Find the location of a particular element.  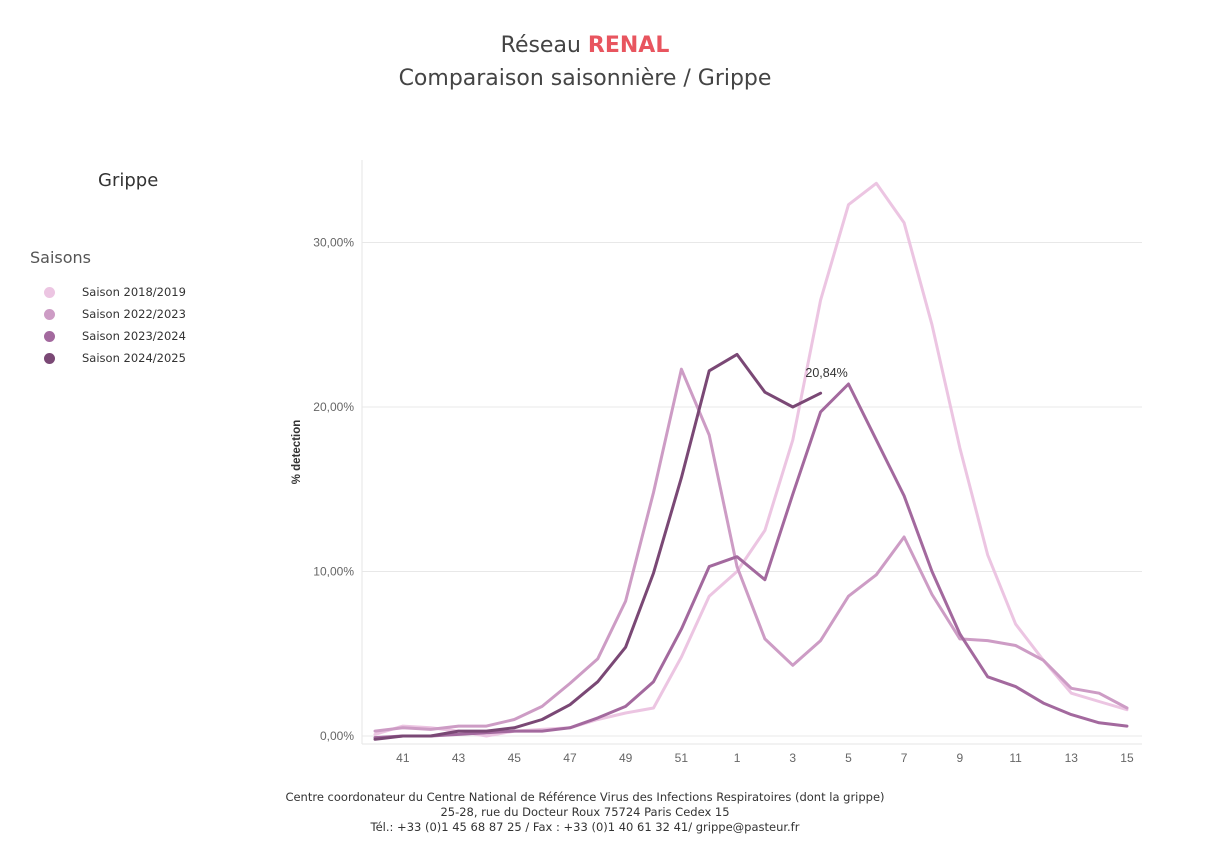

x-tick-label: 43 is located at coordinates (459, 758).